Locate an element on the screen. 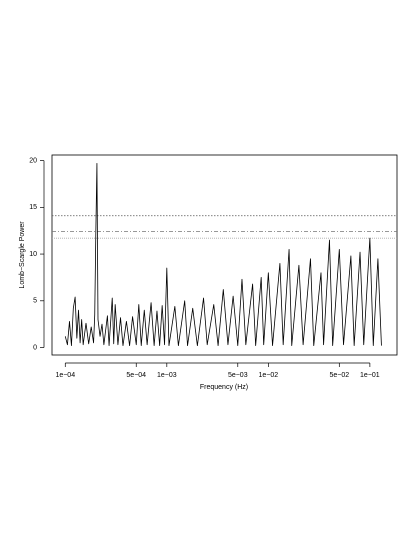 The image size is (409, 534). x-axis-label: Frequency (Hz) is located at coordinates (224, 387).